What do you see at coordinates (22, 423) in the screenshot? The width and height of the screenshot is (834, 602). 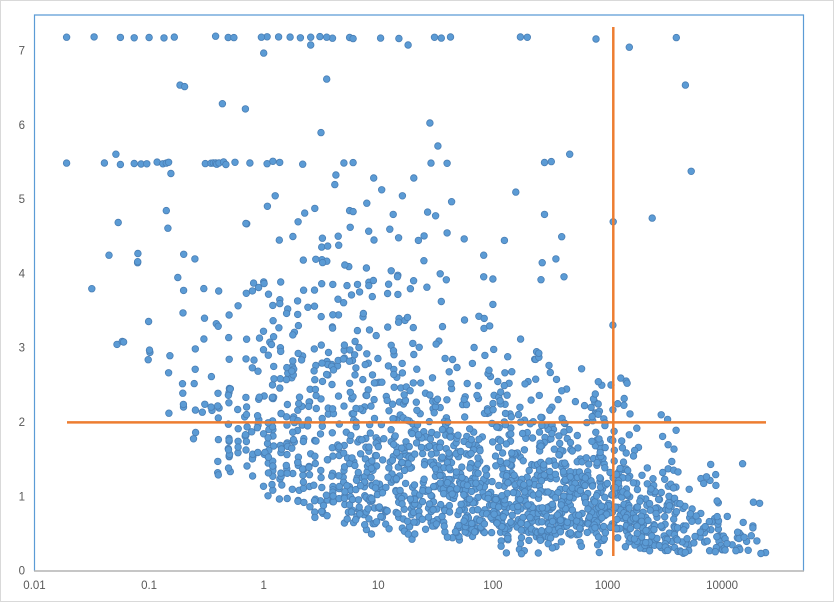 I see `svg-text: 2` at bounding box center [22, 423].